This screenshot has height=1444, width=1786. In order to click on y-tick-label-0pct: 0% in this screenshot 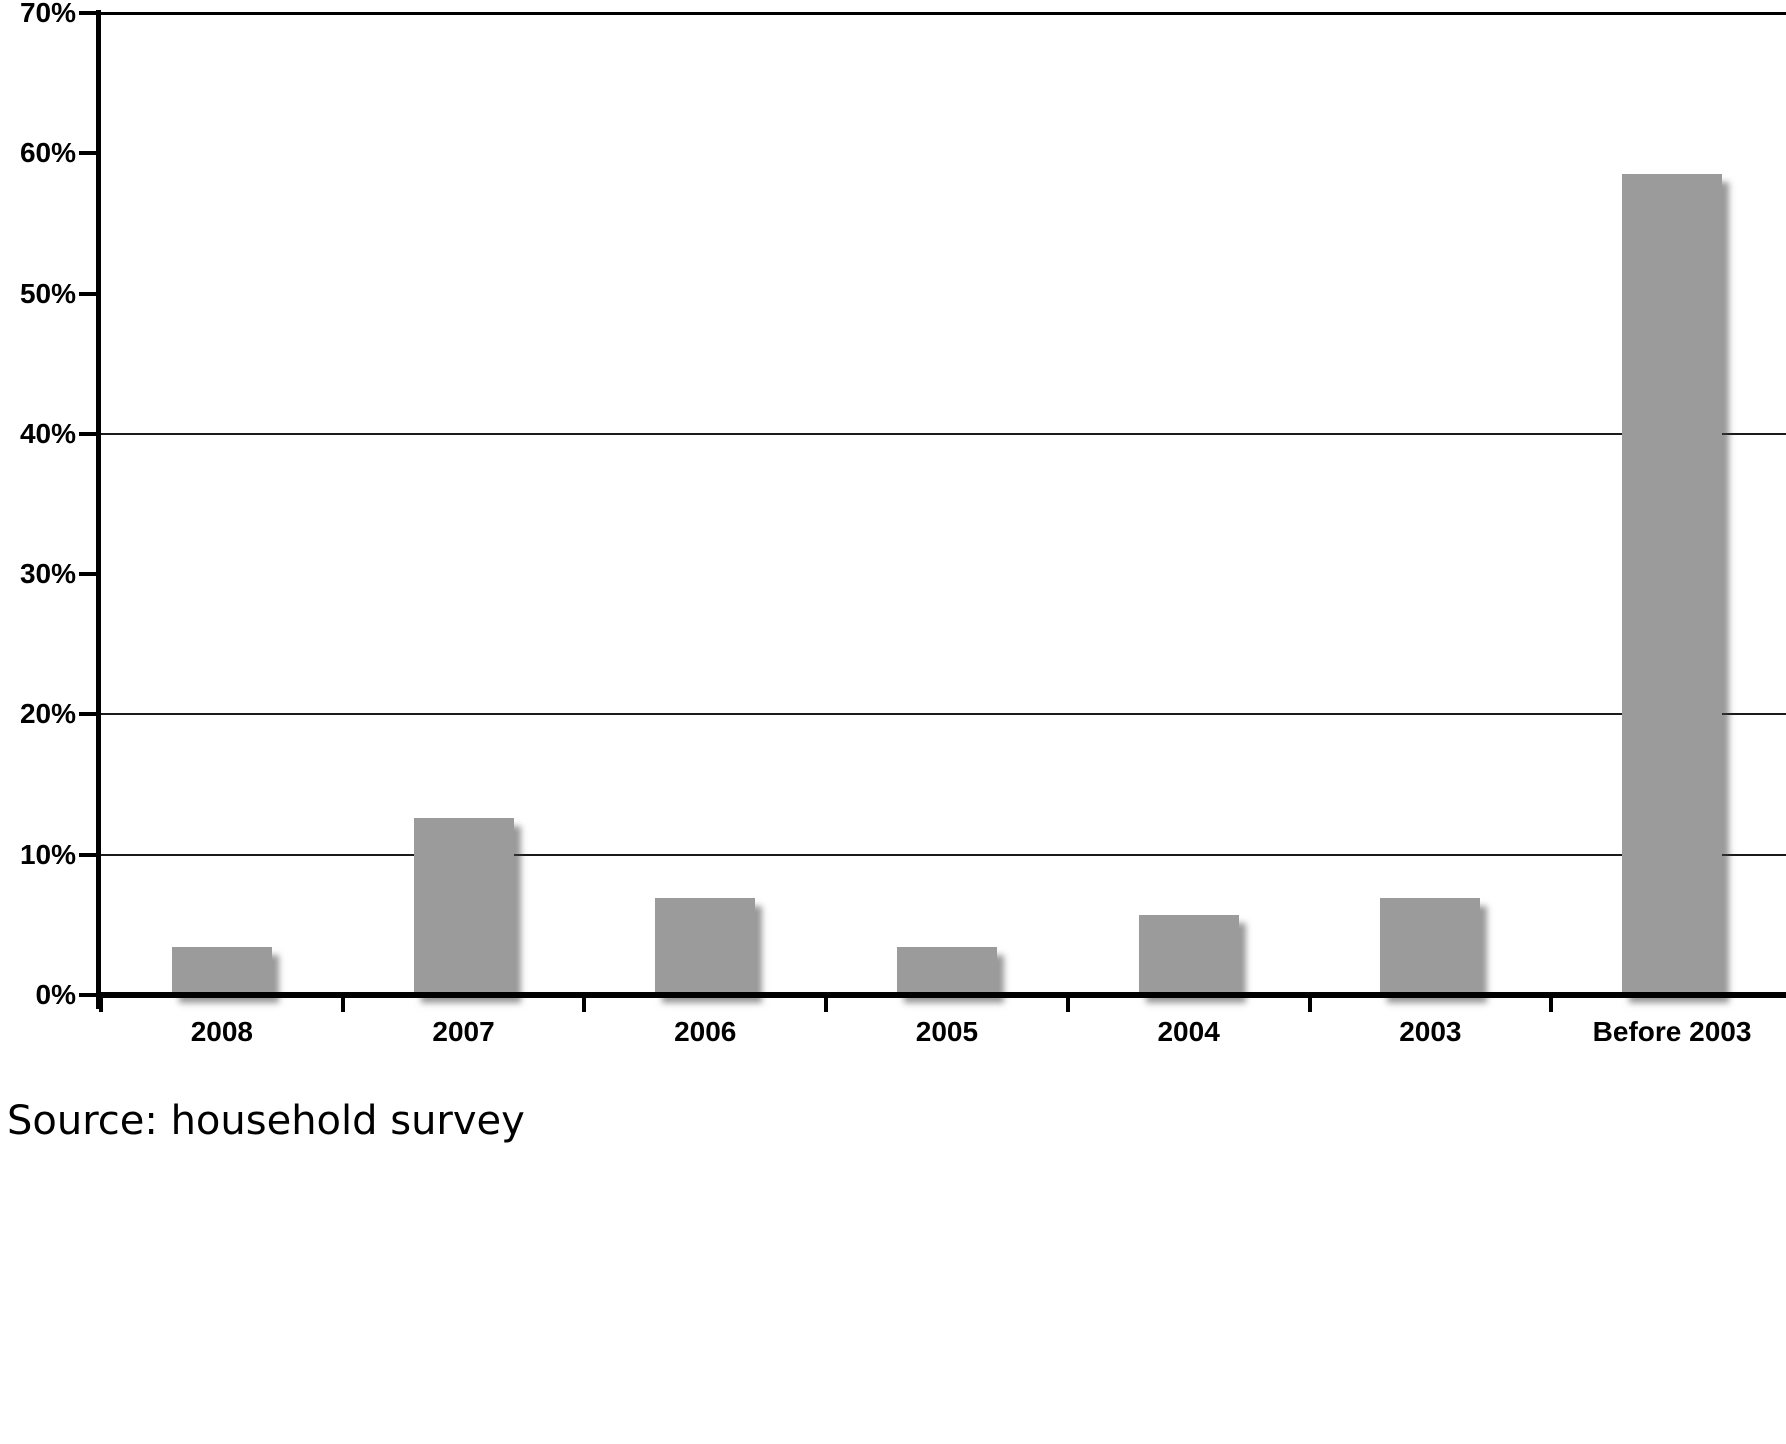, I will do `click(55, 994)`.